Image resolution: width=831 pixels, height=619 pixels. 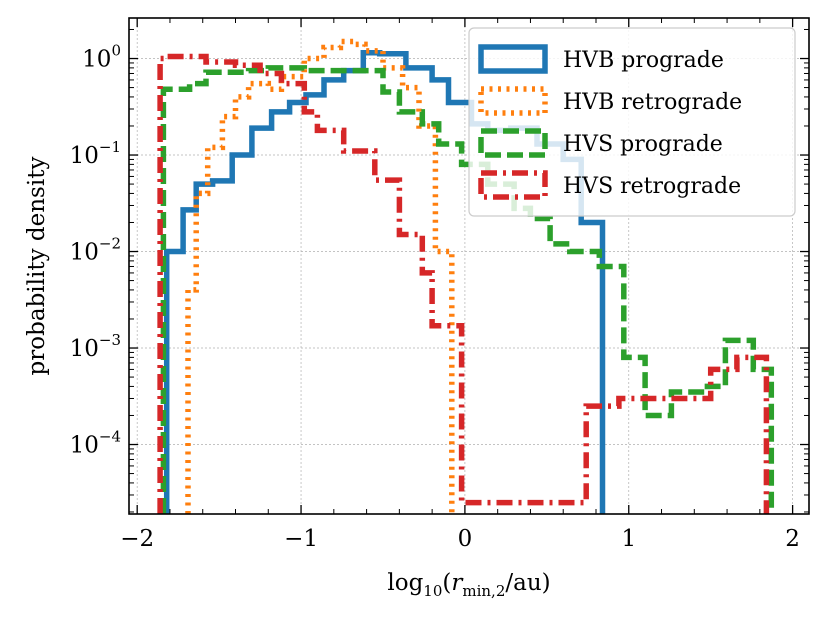 I want to click on legend-label-hvb-retrograde: HVB retrograde, so click(x=652, y=102).